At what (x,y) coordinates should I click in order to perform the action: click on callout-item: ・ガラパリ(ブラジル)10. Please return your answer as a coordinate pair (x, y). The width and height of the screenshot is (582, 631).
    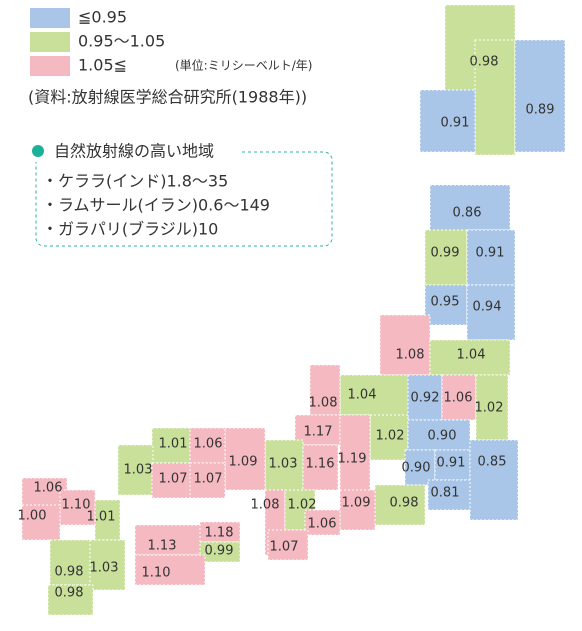
    Looking at the image, I should click on (130, 229).